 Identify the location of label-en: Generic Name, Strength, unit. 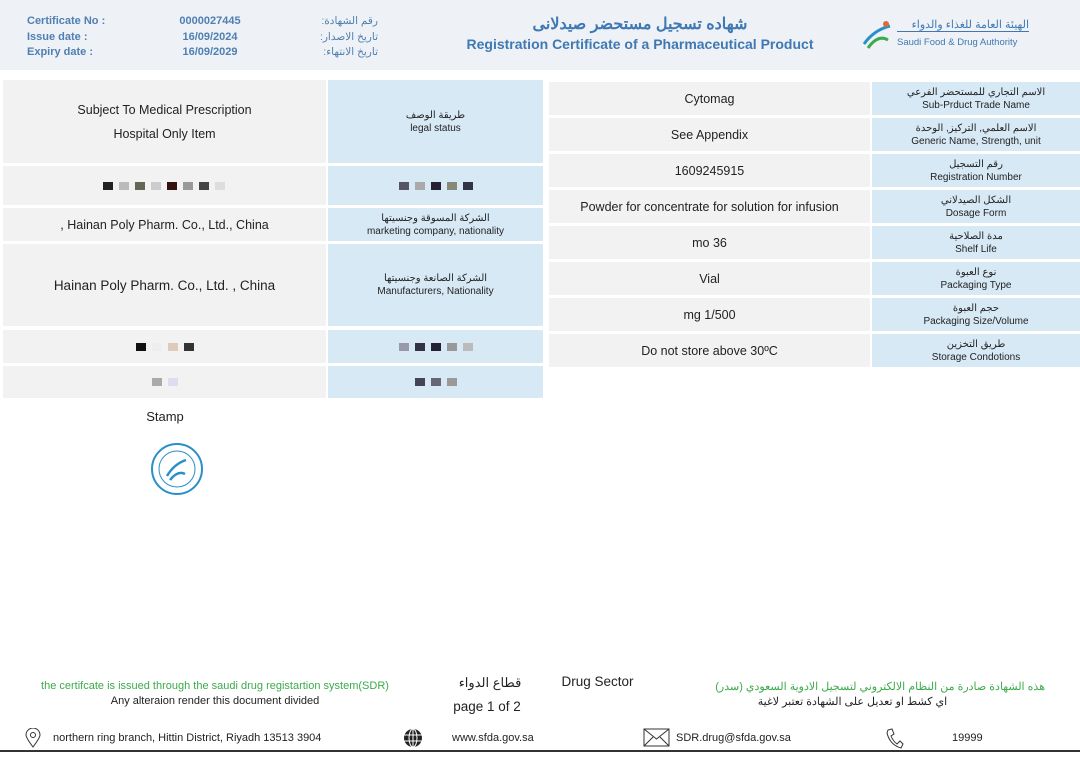
(976, 141).